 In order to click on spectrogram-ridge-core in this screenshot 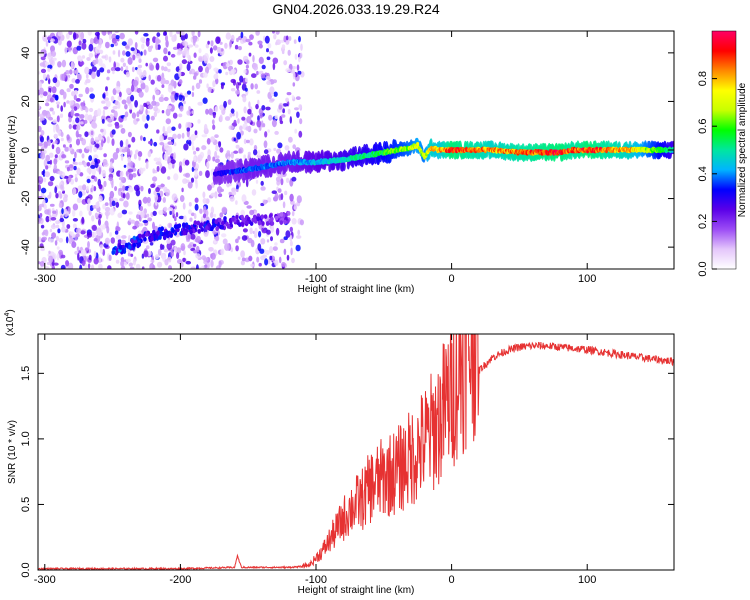, I will do `click(418, 144)`.